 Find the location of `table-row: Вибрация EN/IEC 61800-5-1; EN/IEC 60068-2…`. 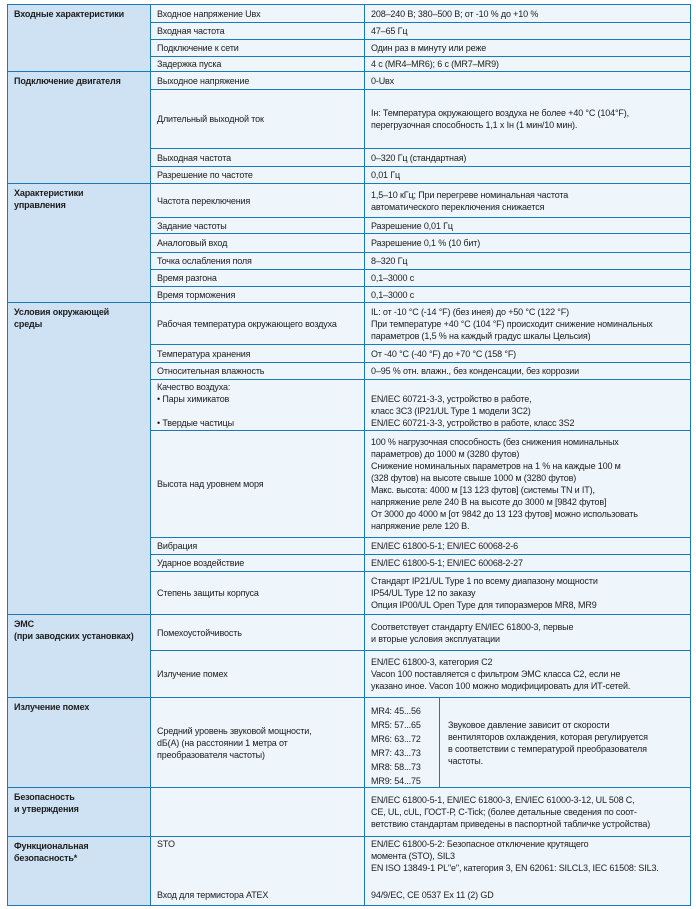

table-row: Вибрация EN/IEC 61800-5-1; EN/IEC 60068-2… is located at coordinates (349, 546).